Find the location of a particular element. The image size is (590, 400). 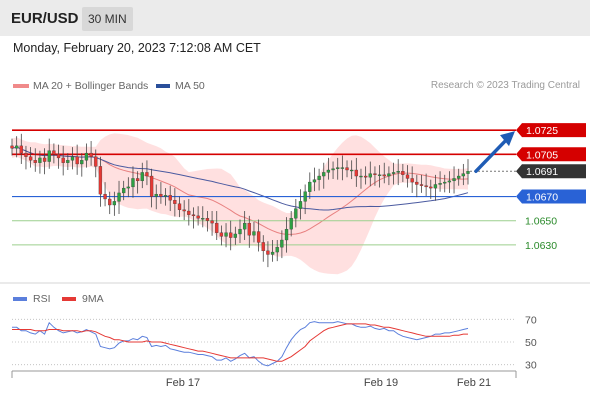

ma50-legend: MA 50 is located at coordinates (190, 86).